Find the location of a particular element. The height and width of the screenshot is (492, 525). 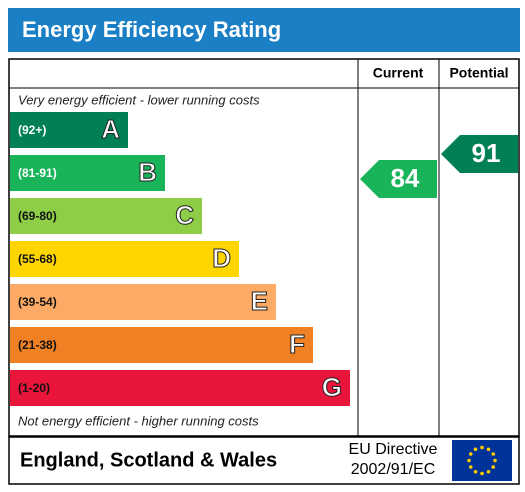

band-letter: C is located at coordinates (184, 215).